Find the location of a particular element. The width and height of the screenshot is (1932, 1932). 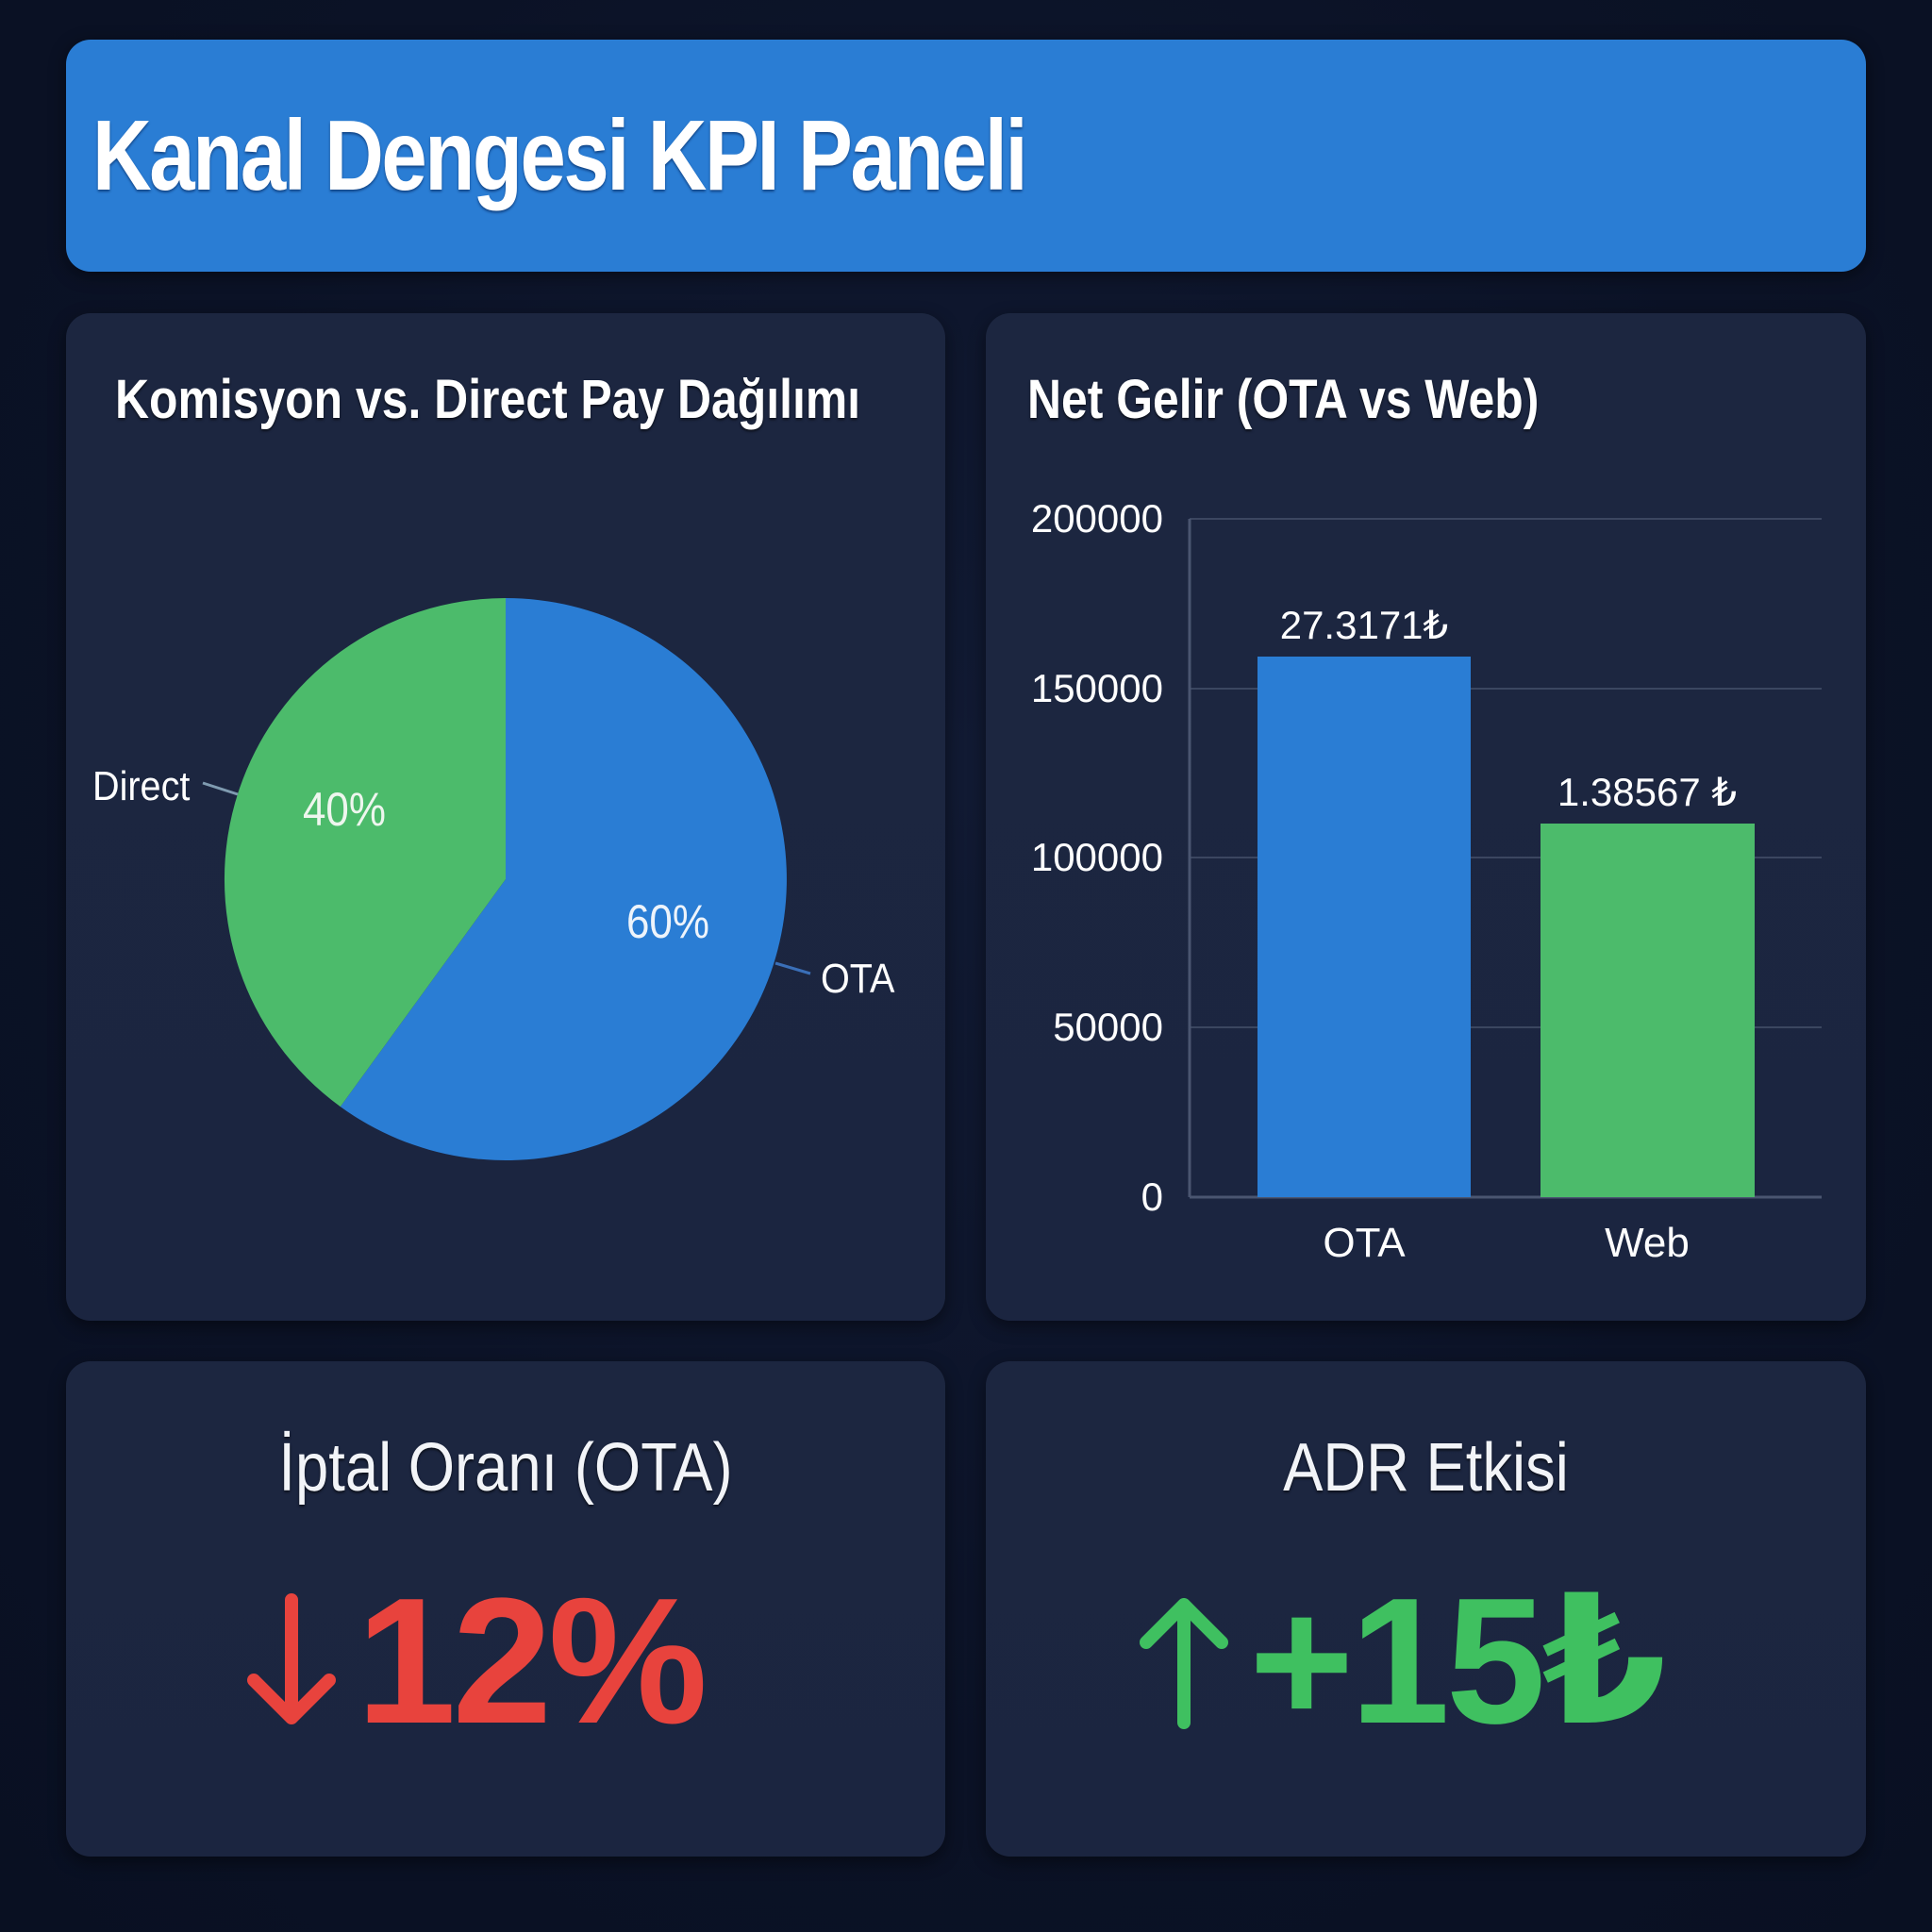

kpi-card-cancel-rate: İptal Oranı (OTA) 12% is located at coordinates (506, 1609).